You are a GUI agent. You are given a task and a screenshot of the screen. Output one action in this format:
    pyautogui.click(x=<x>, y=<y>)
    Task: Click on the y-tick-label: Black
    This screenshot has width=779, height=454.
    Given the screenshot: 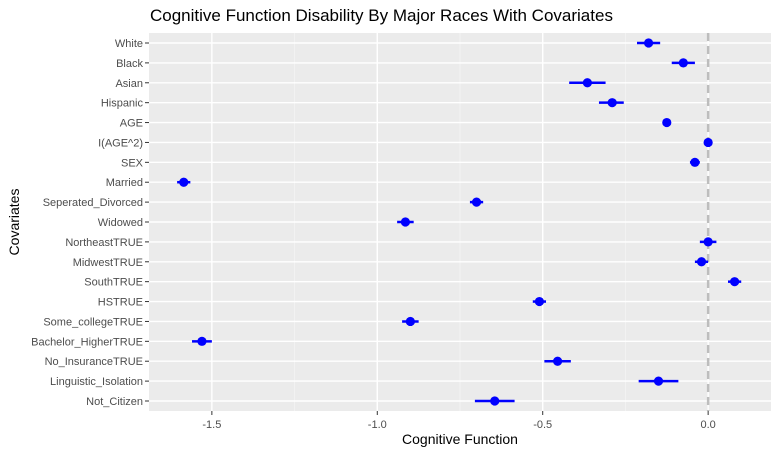 What is the action you would take?
    pyautogui.click(x=129, y=64)
    